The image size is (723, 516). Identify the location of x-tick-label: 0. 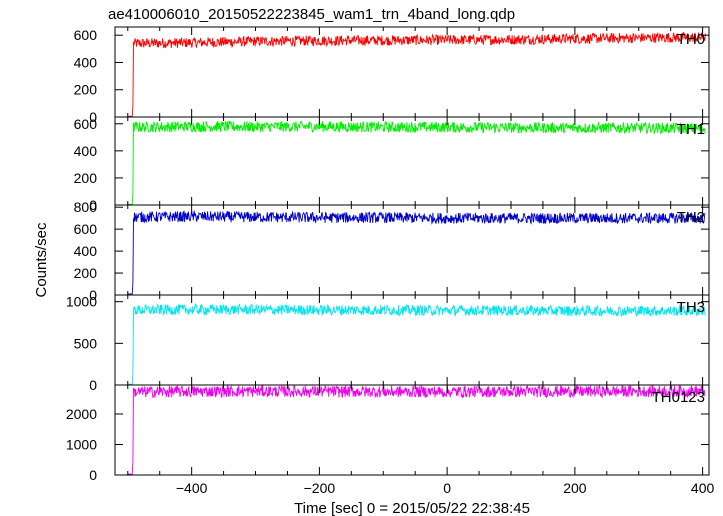
(447, 488).